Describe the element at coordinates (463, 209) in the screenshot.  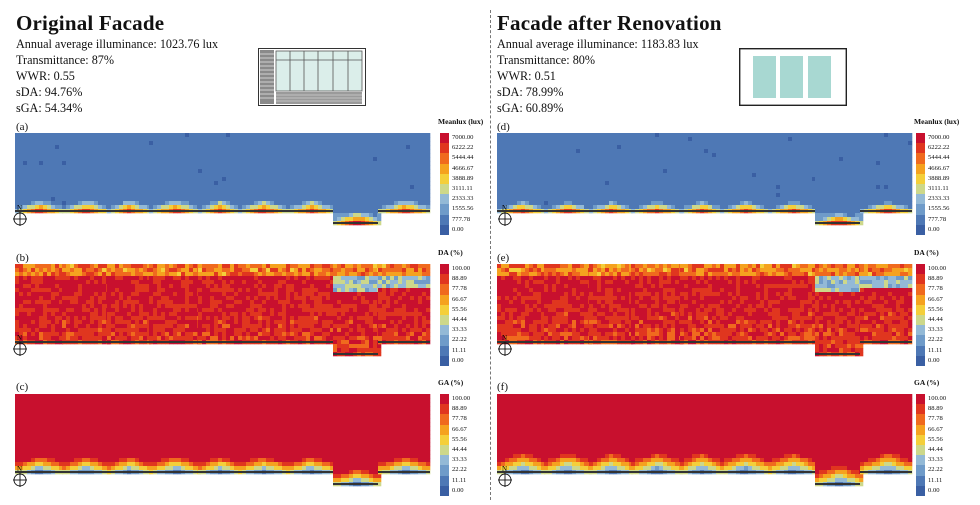
I see `colorbar-tick-label: 1555.56` at that location.